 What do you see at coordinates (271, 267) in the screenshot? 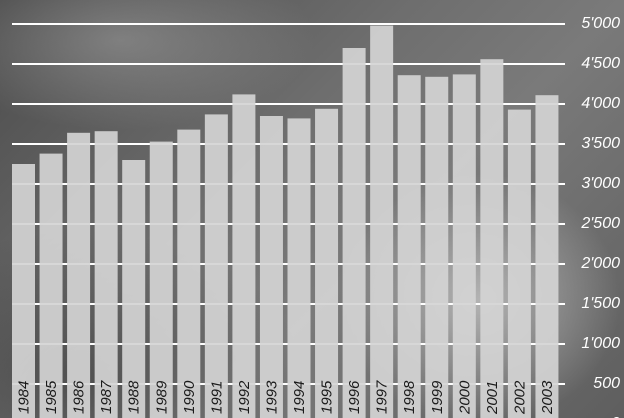
I see `bar-1993` at bounding box center [271, 267].